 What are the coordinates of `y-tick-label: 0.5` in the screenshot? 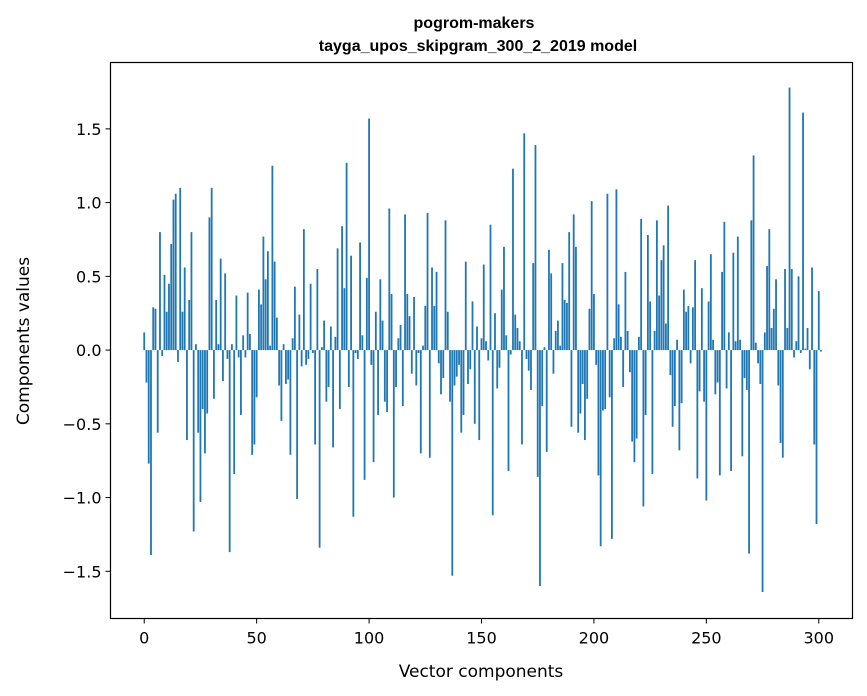 It's located at (88, 276).